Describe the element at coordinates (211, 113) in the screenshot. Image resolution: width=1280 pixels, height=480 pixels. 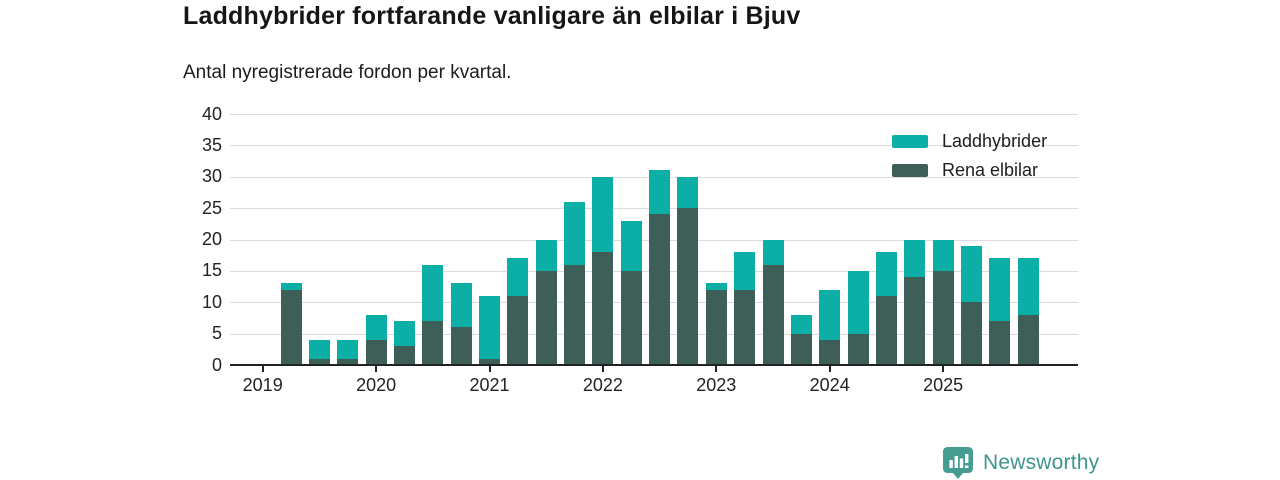
I see `y-axis-label: 40` at that location.